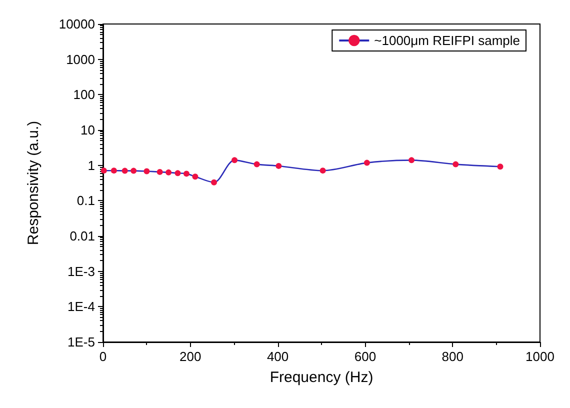 The height and width of the screenshot is (408, 570). I want to click on x-tick-label: 400, so click(277, 356).